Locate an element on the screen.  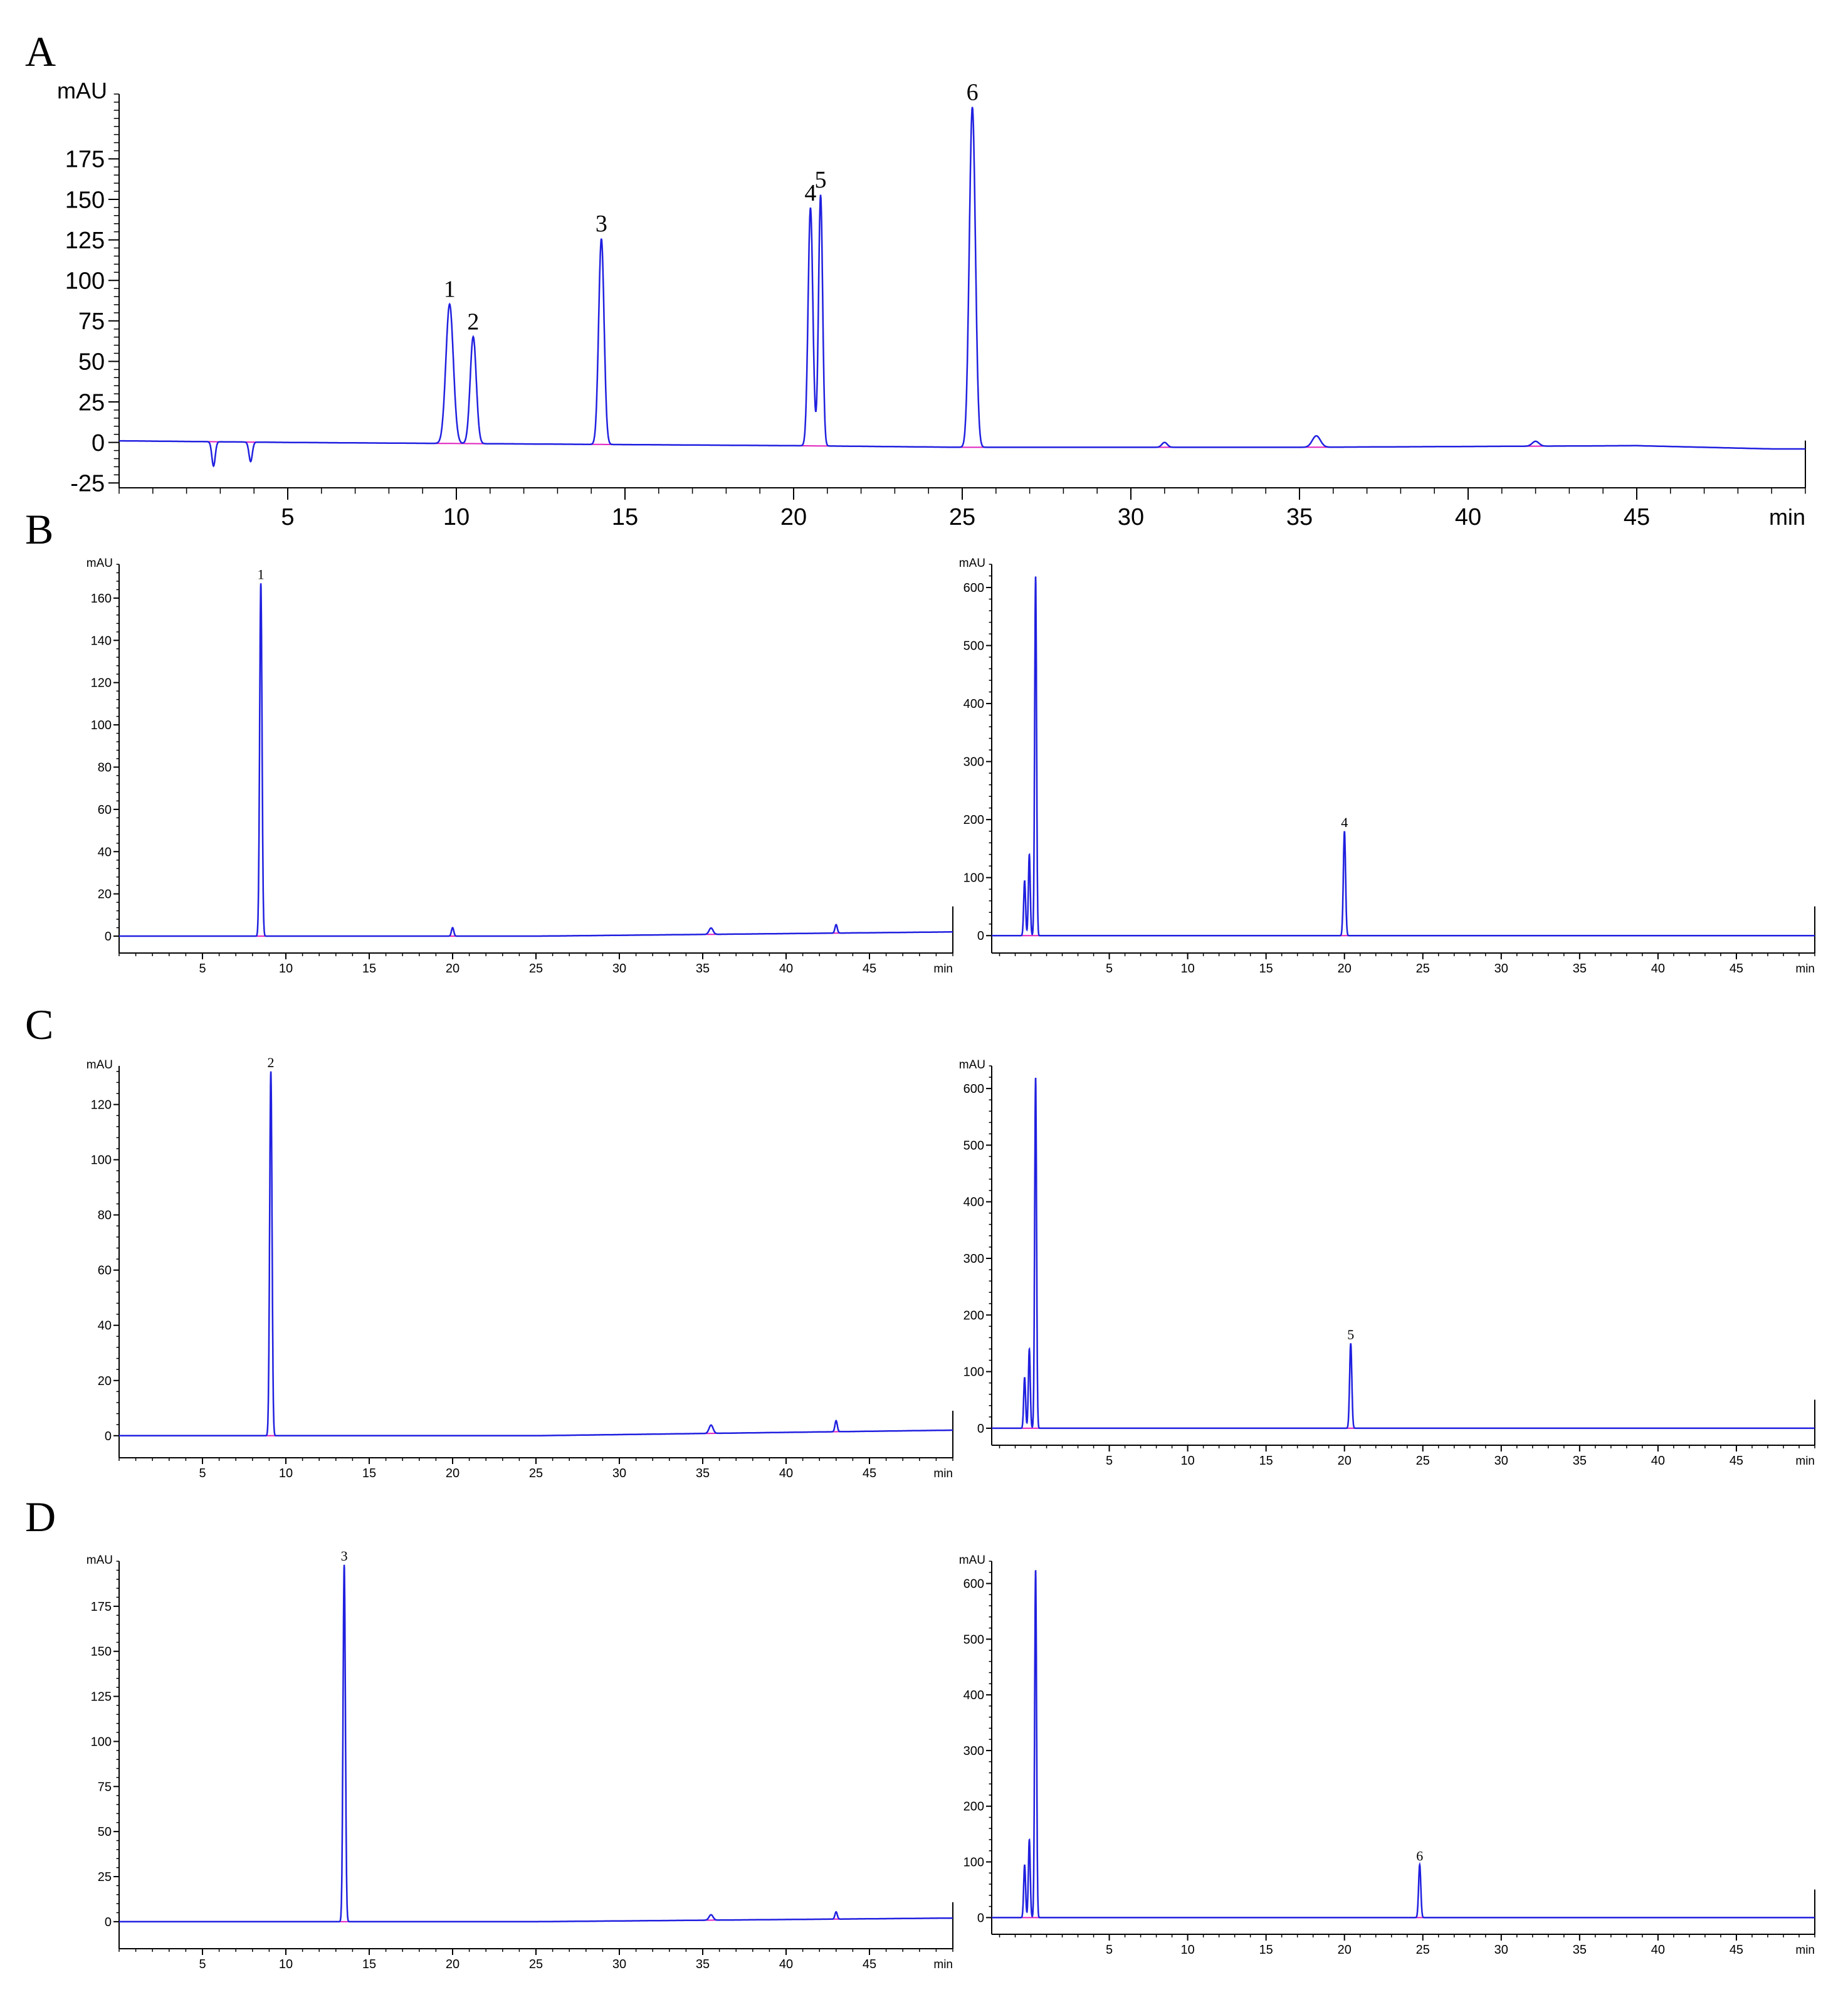
y-tick-label: 50 is located at coordinates (92, 362).